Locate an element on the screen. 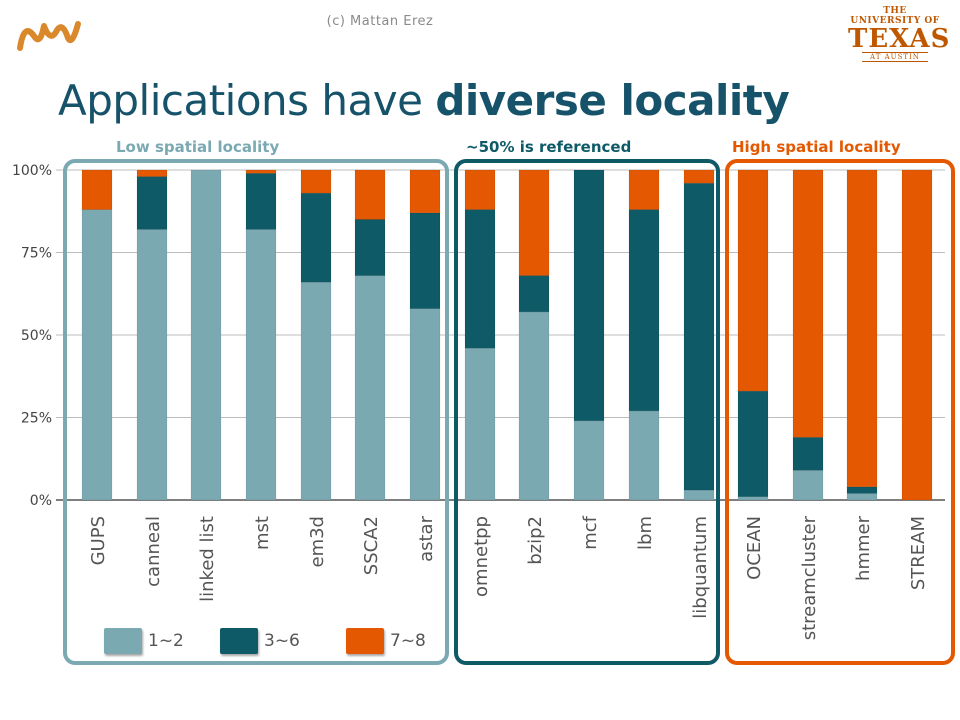 The height and width of the screenshot is (720, 960). legend-label-2: 3~6 is located at coordinates (282, 641).